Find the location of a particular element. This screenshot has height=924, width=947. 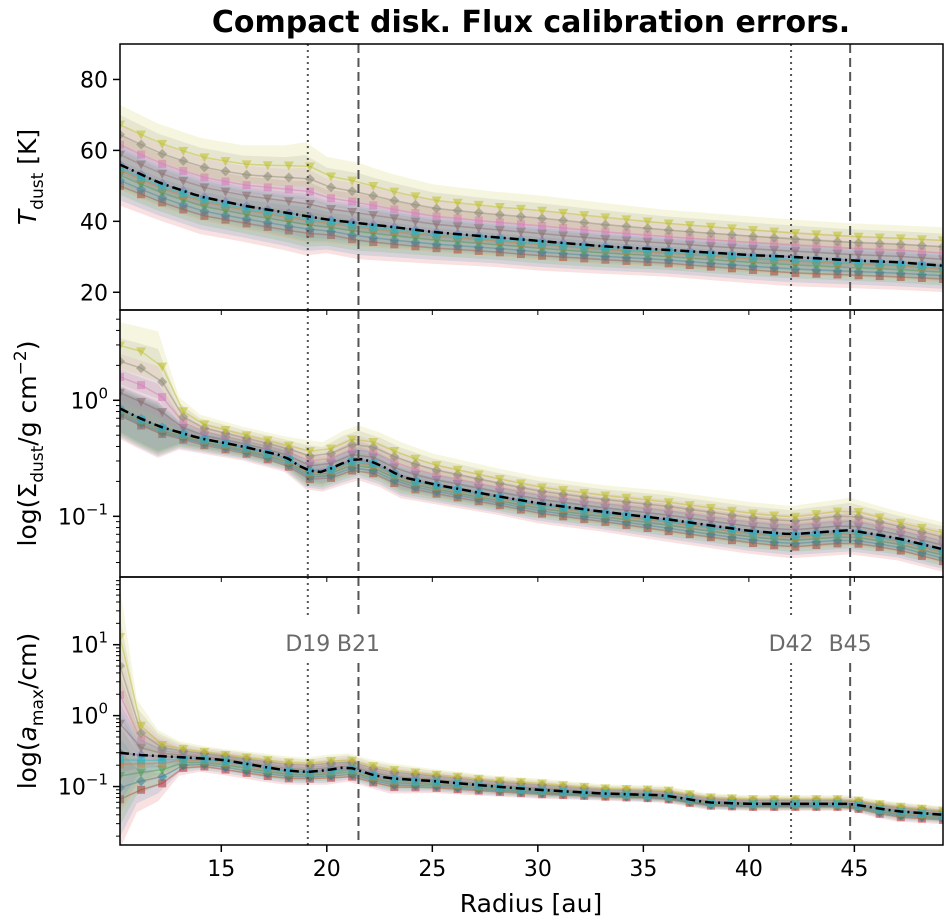

y-tick-label: 80 is located at coordinates (94, 80).